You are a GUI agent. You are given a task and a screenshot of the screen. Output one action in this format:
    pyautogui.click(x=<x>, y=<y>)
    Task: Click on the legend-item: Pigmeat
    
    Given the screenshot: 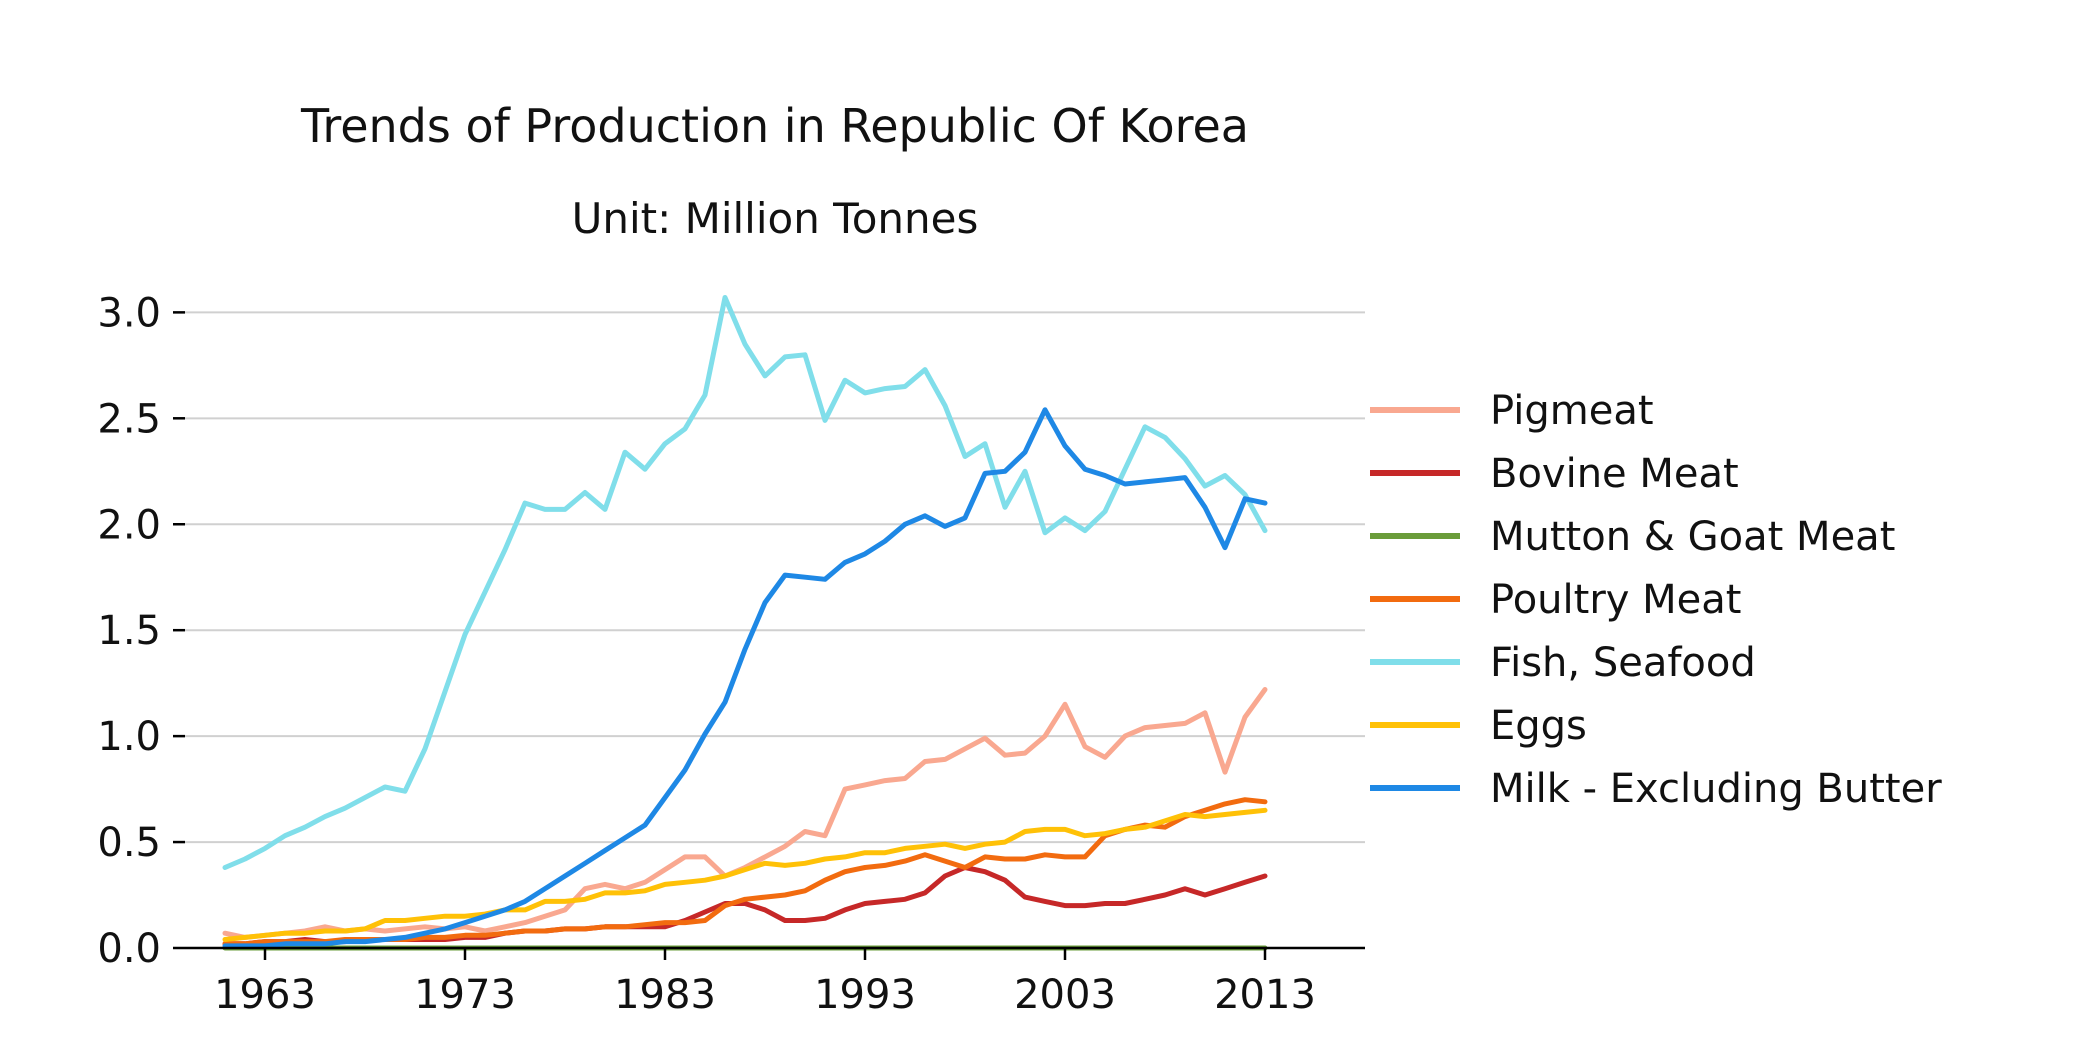 What is the action you would take?
    pyautogui.click(x=1512, y=411)
    